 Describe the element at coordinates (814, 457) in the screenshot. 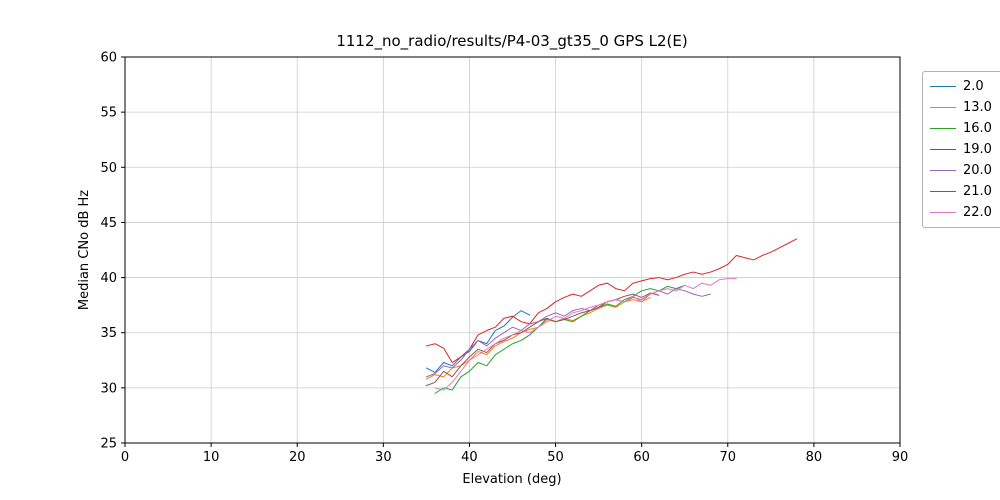

I see `x-tick-label: 80` at that location.